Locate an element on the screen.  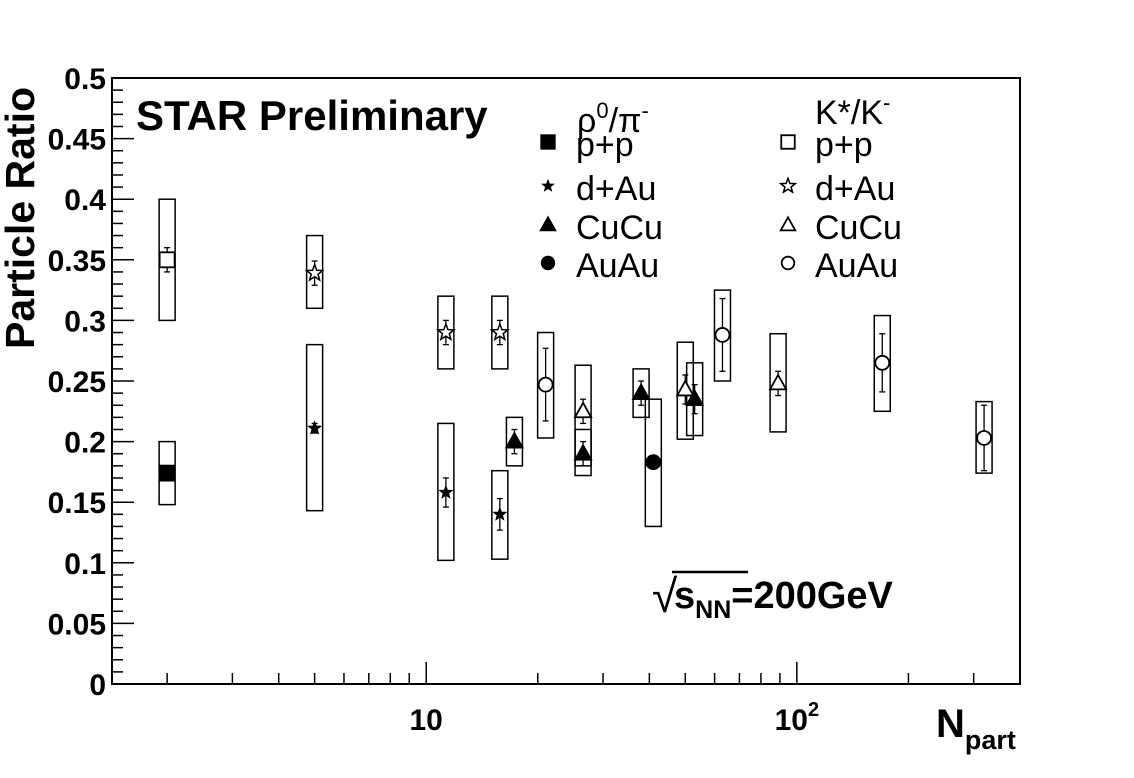
y-tick-label: 0.4 is located at coordinates (85, 200).